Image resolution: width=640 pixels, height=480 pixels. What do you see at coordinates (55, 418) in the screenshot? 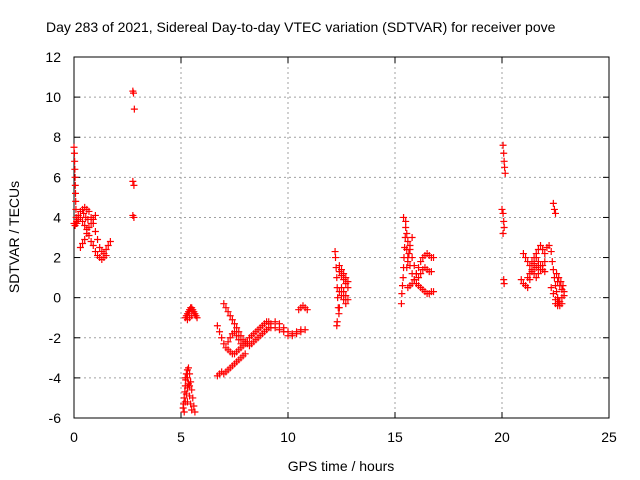
I see `y-tick-label: -6` at bounding box center [55, 418].